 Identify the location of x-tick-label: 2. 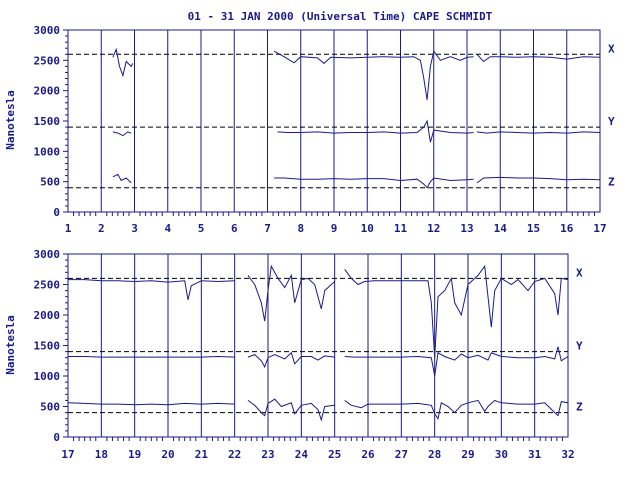
(101, 228).